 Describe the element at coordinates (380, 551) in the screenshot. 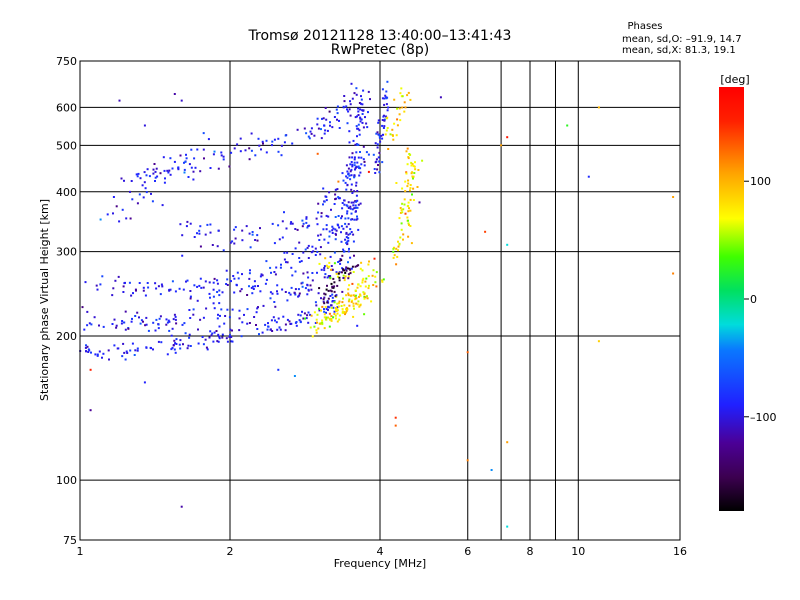

I see `x-tick-label: 4` at that location.